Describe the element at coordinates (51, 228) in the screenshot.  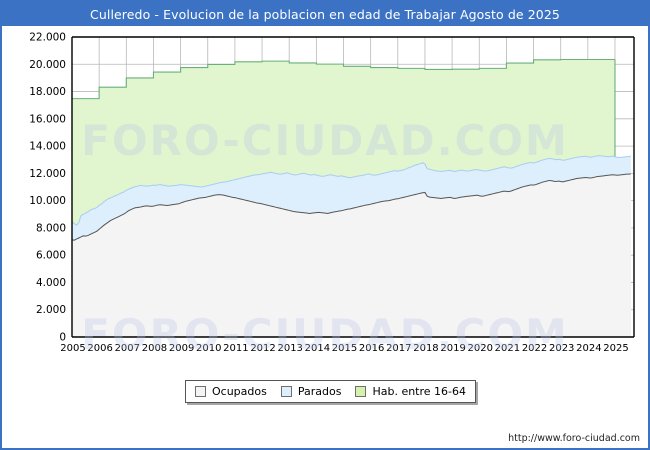
I see `y-tick-label: 8.000` at that location.